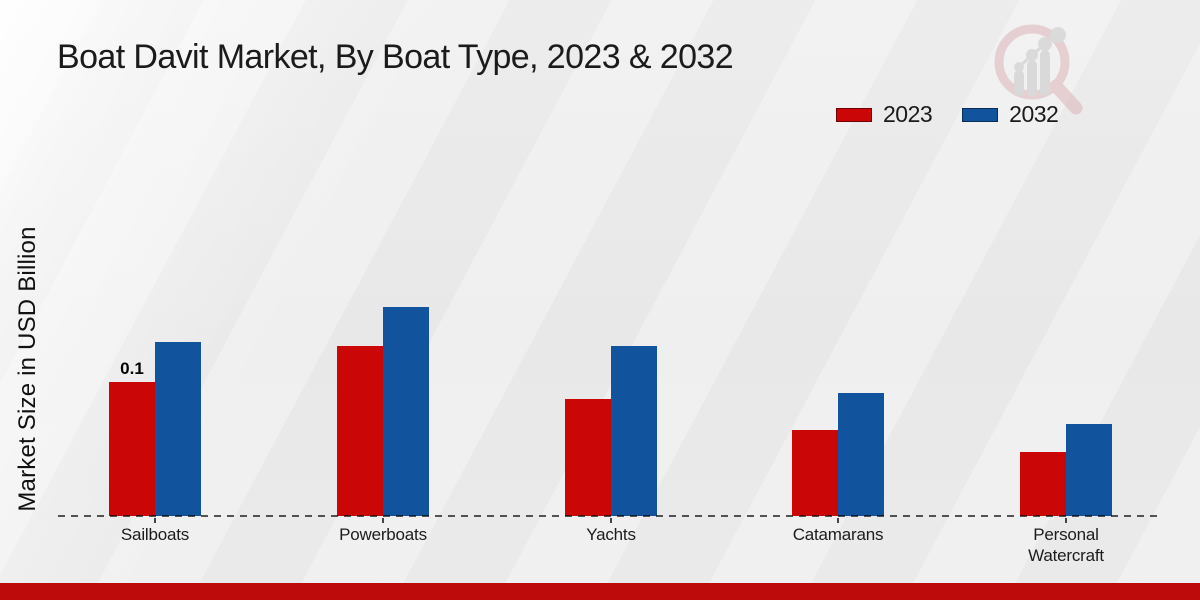  I want to click on legend-swatch-2032, so click(980, 114).